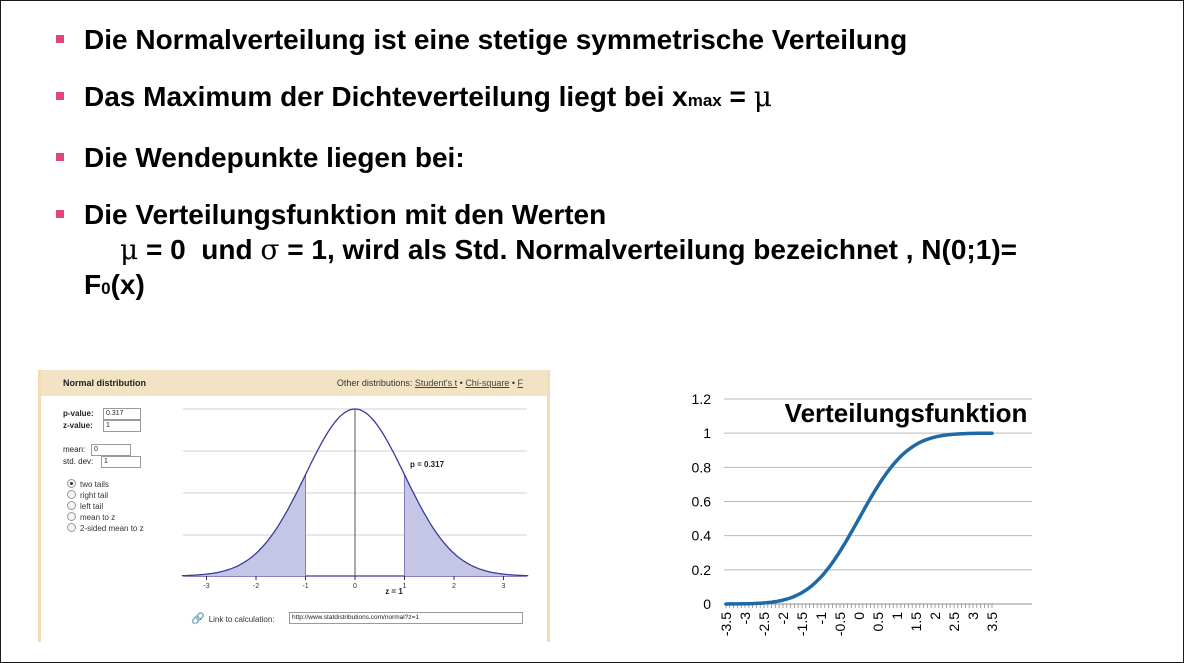 Image resolution: width=1184 pixels, height=663 pixels. I want to click on mean-input: 0, so click(111, 450).